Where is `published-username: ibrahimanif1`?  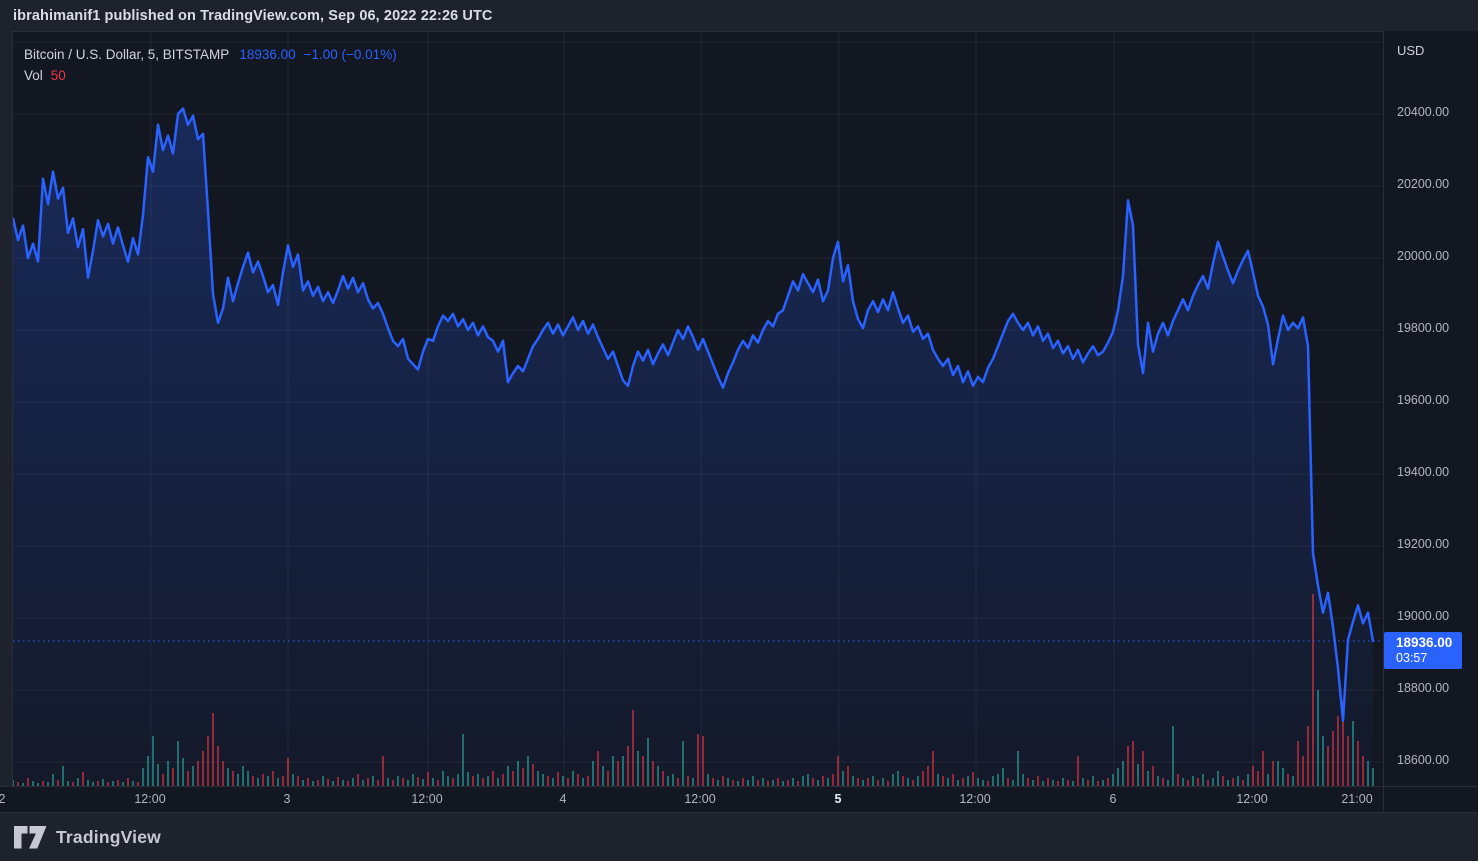
published-username: ibrahimanif1 is located at coordinates (57, 15).